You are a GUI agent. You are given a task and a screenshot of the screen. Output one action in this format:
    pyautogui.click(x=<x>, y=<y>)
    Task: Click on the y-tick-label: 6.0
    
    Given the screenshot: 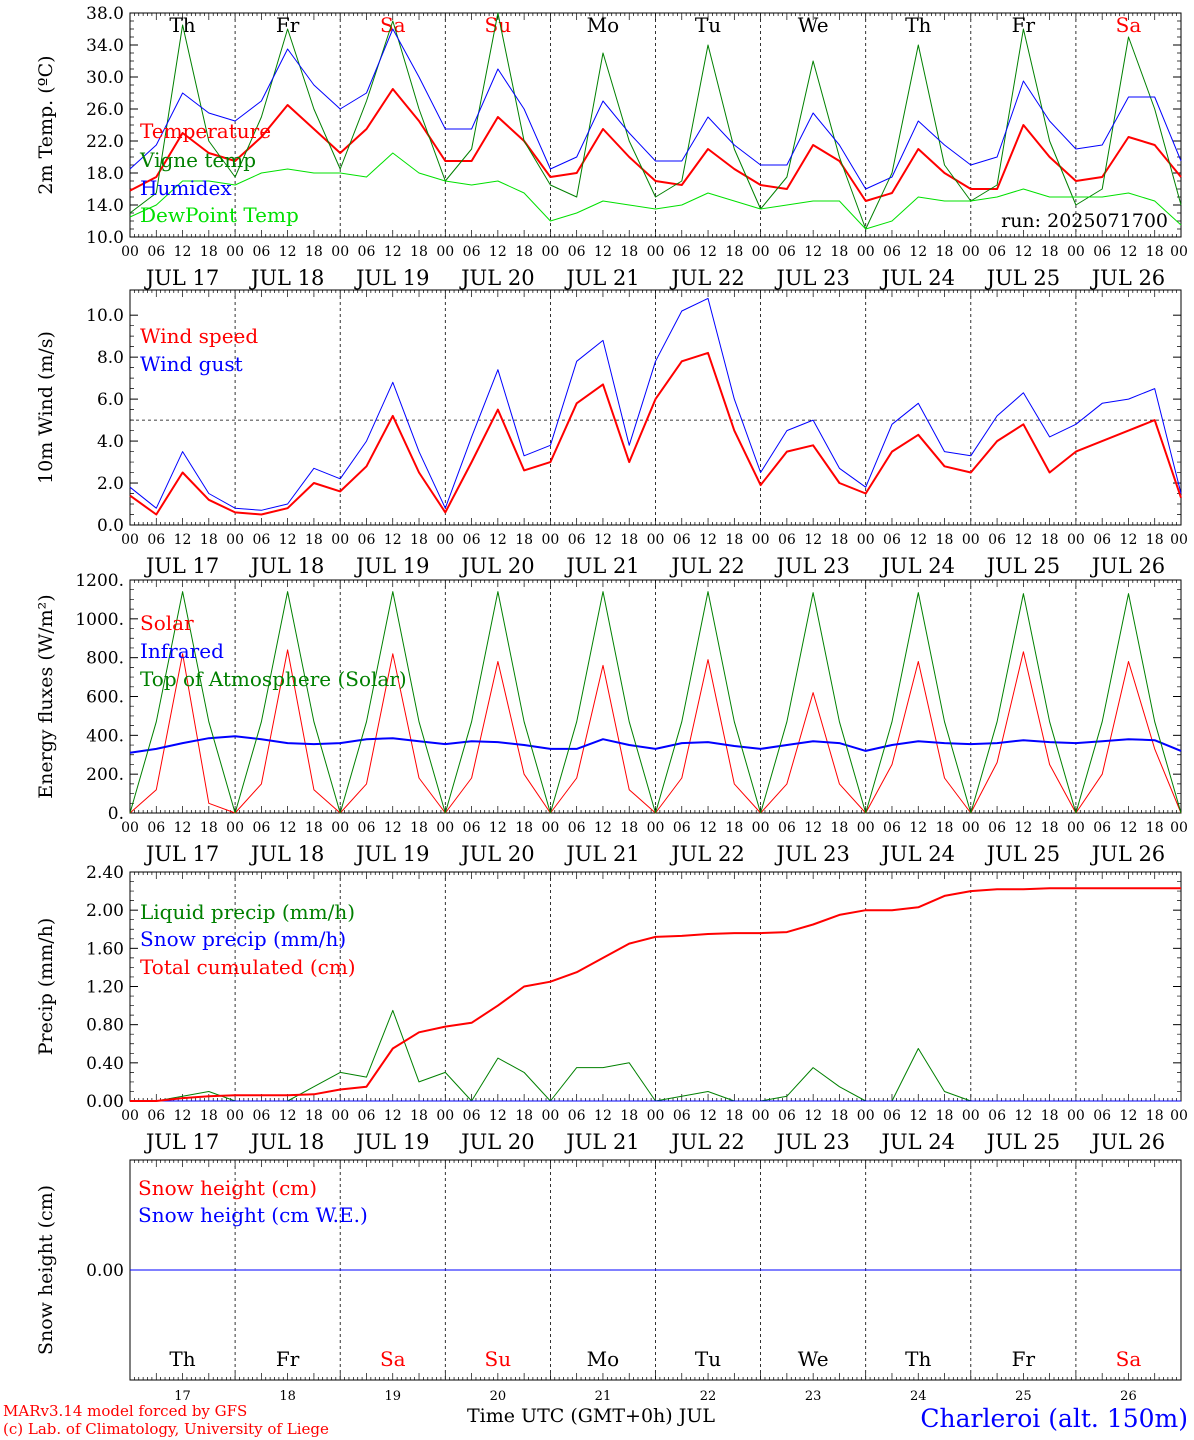 What is the action you would take?
    pyautogui.click(x=110, y=400)
    